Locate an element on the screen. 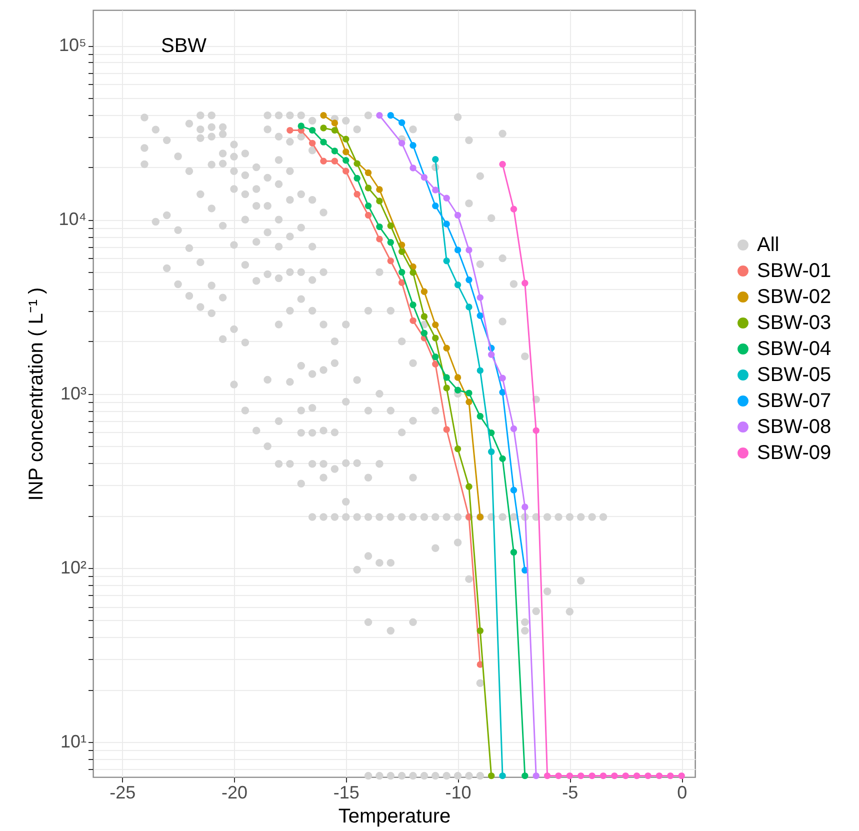 The height and width of the screenshot is (831, 859). x-axis-title: Temperature is located at coordinates (394, 817).